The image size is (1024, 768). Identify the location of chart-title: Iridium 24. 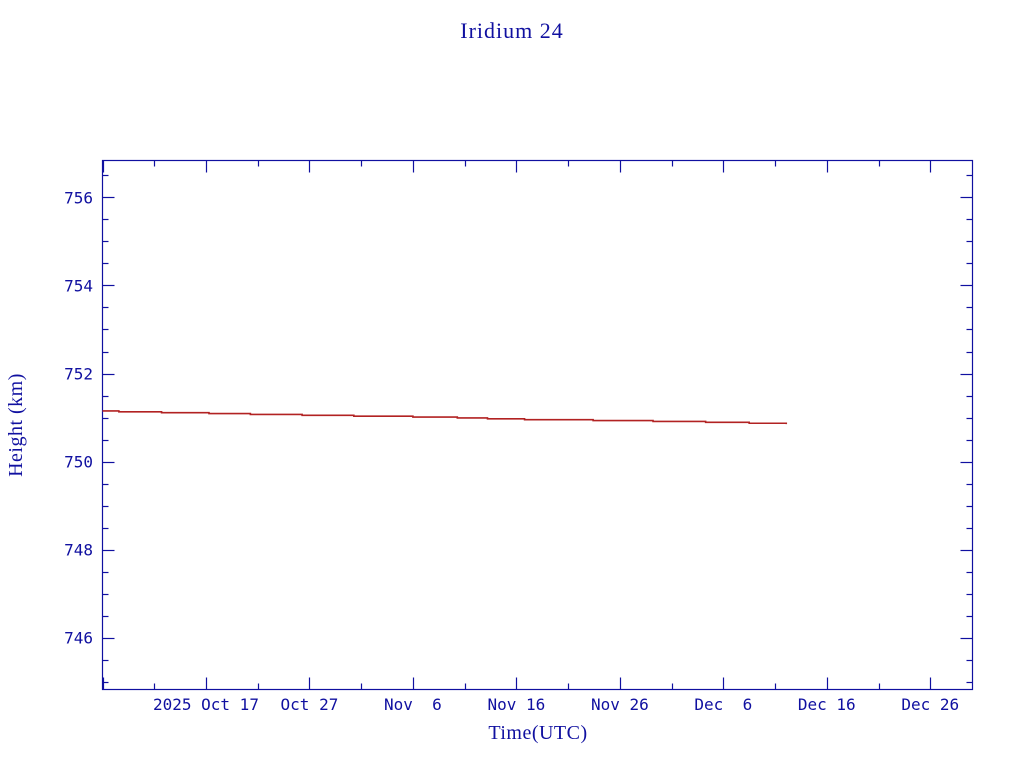
(512, 30).